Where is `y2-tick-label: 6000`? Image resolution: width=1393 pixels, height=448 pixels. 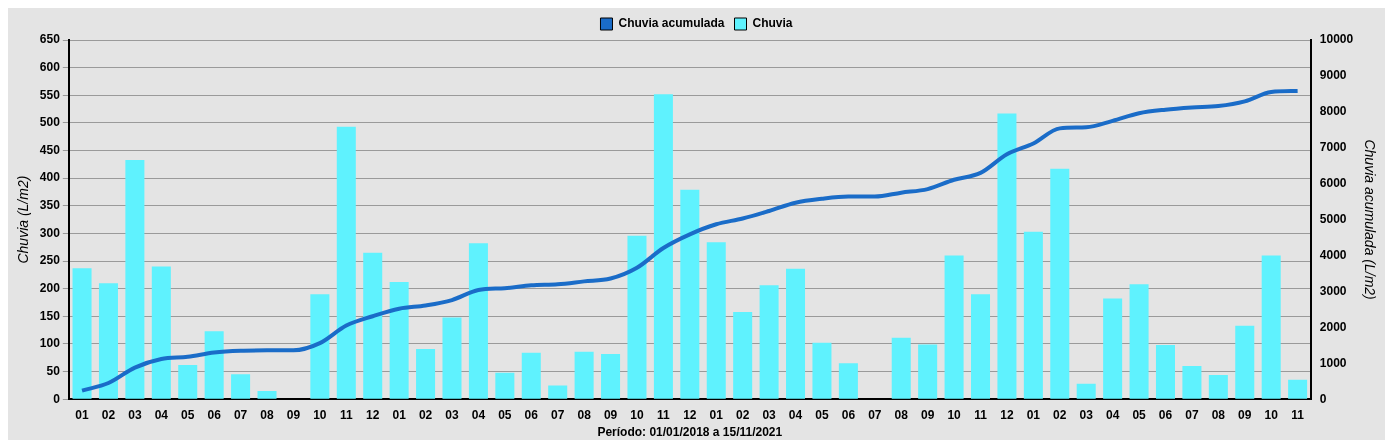 y2-tick-label: 6000 is located at coordinates (1333, 182).